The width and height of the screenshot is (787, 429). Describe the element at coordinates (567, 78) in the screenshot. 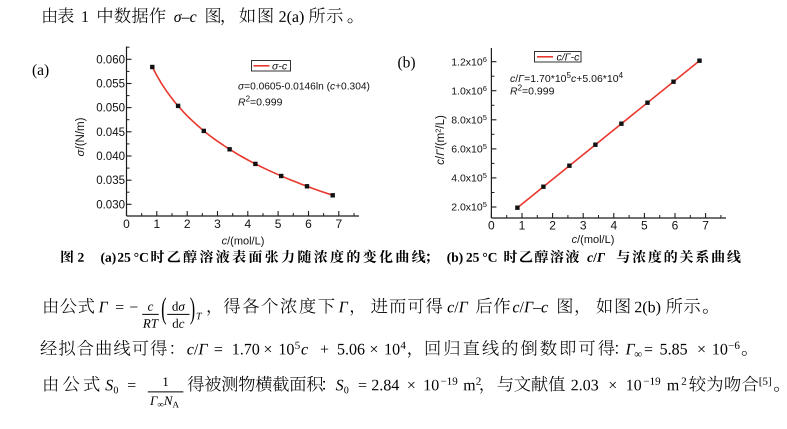

I see `svg-text: c/Γ=1.70*105c+5.06*104` at that location.